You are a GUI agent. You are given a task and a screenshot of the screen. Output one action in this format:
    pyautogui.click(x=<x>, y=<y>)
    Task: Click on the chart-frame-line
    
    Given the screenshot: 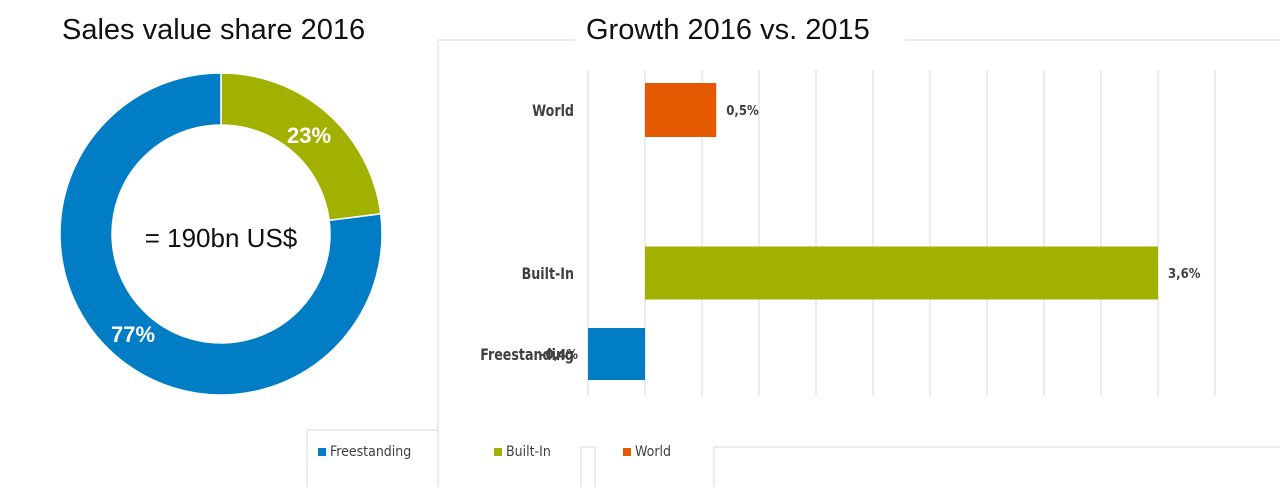 What is the action you would take?
    pyautogui.click(x=506, y=263)
    